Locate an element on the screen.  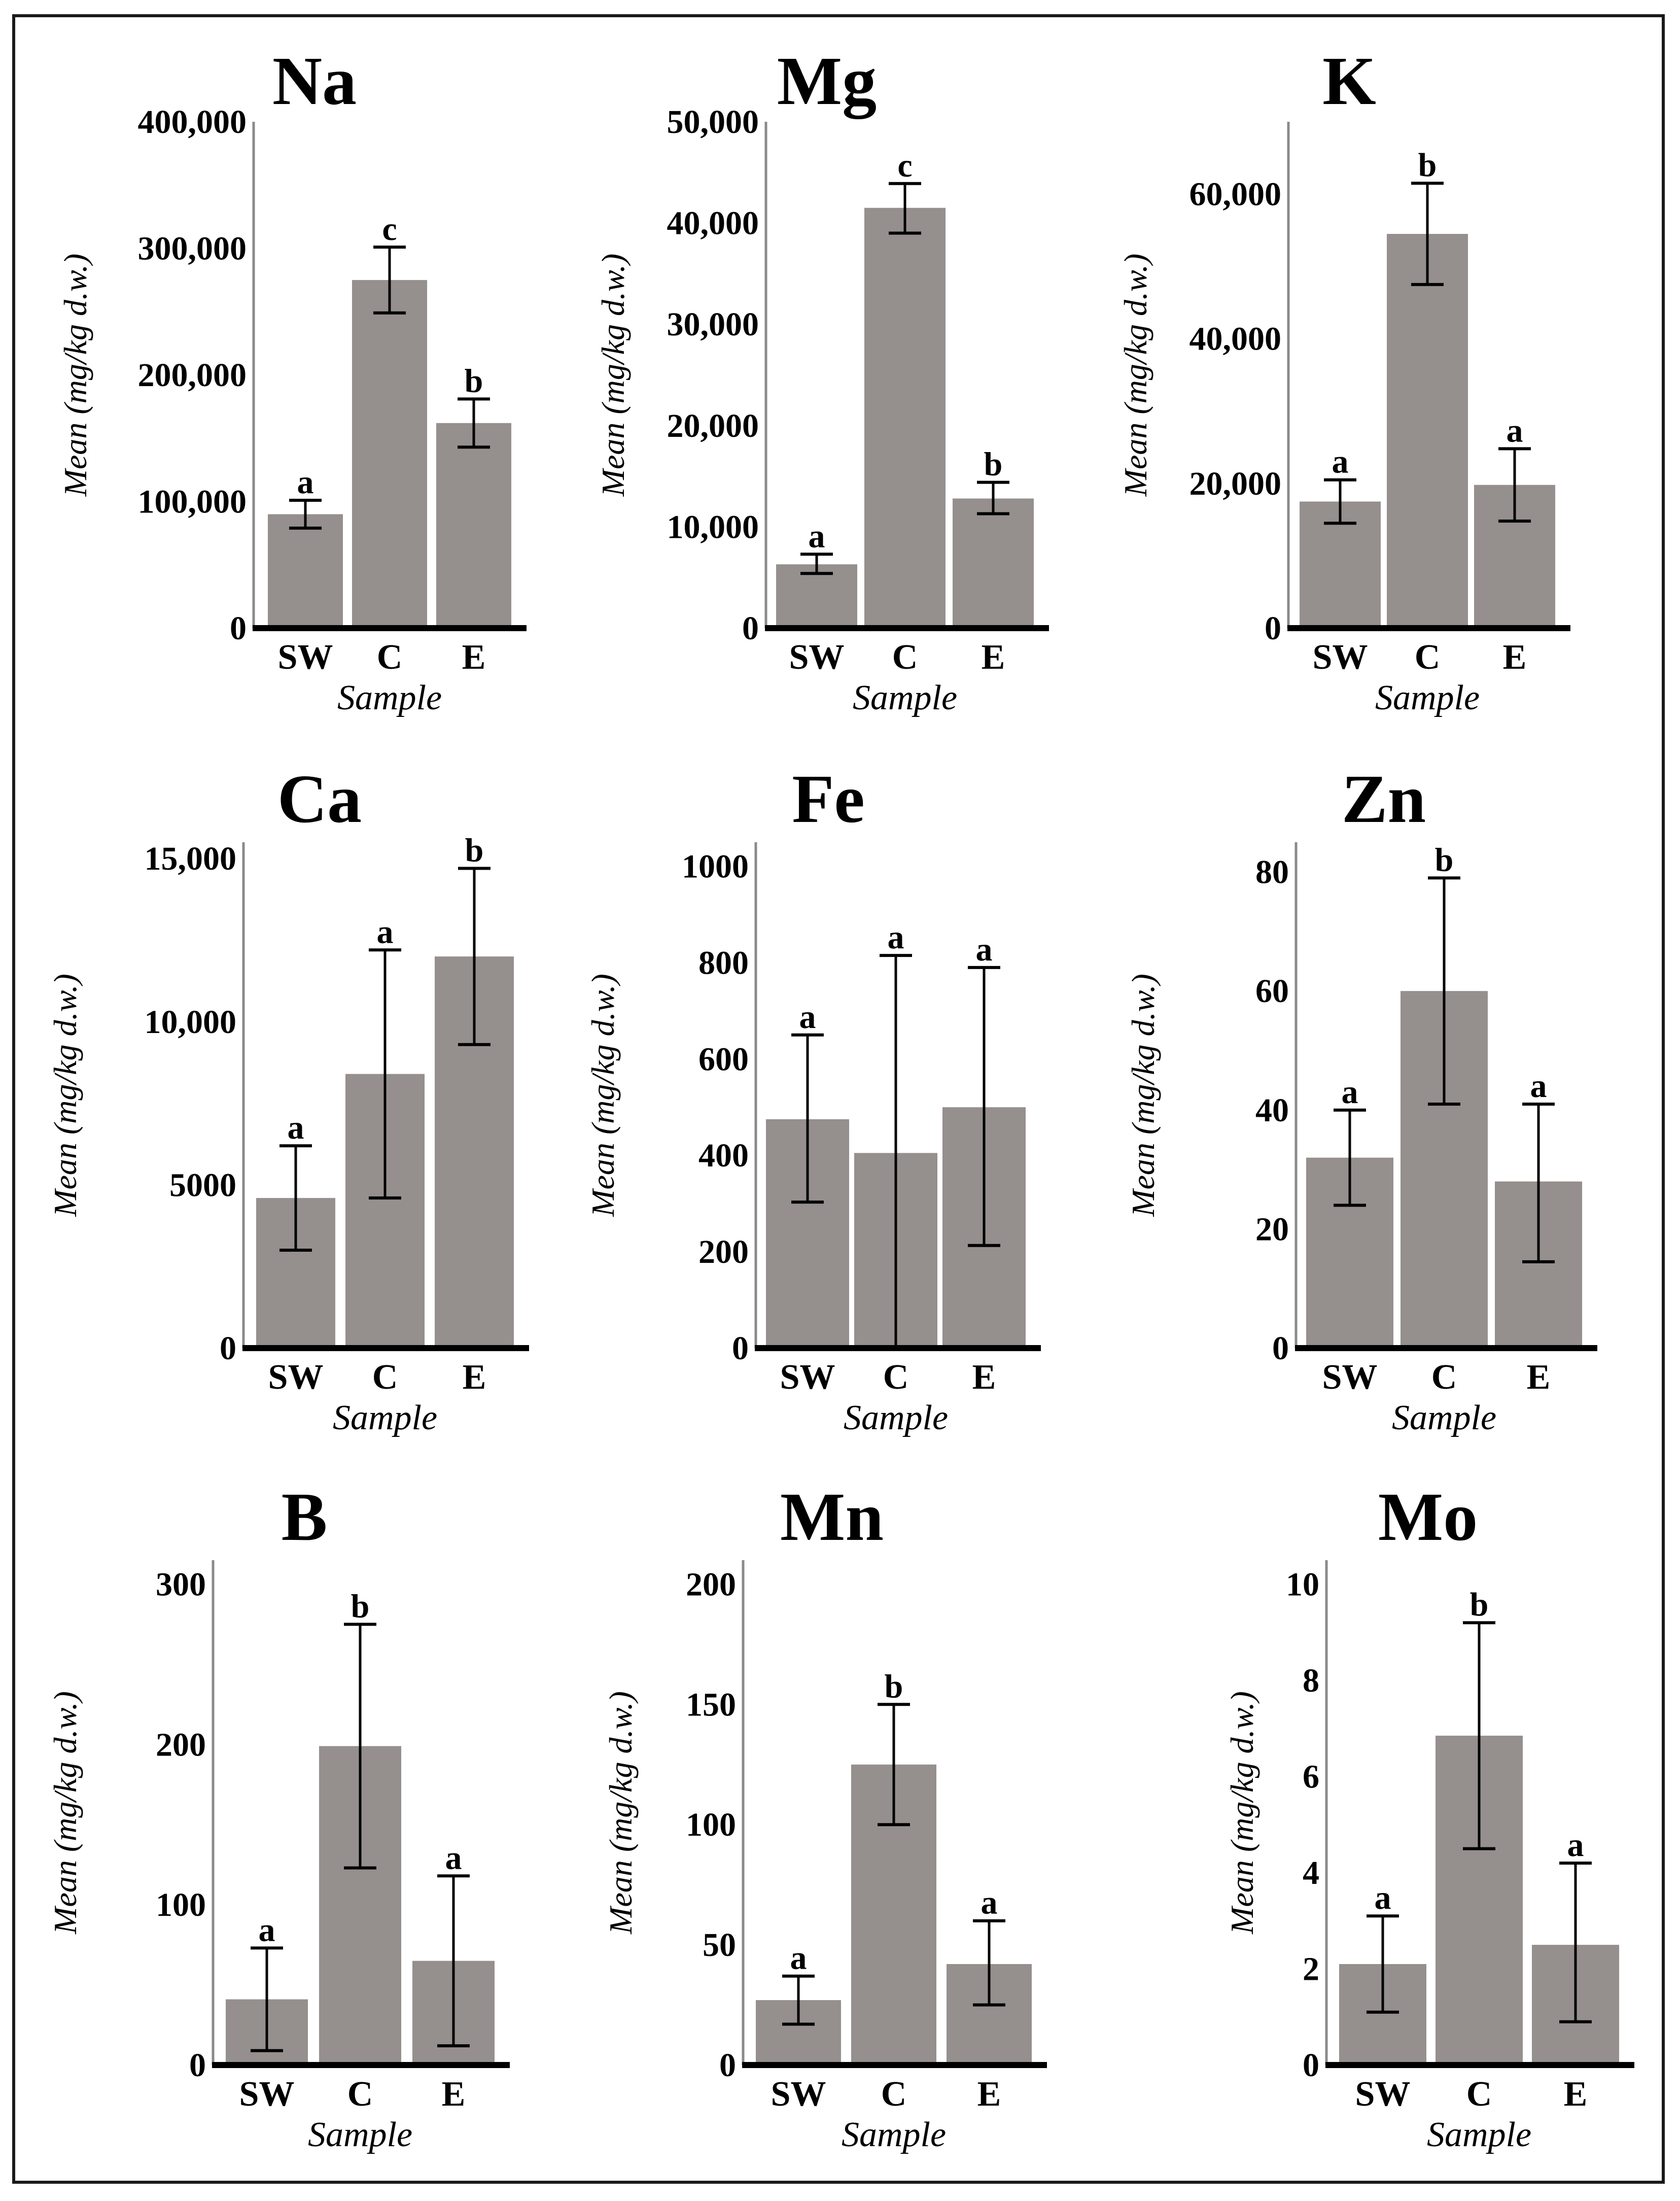
y-tick-label: 1000 is located at coordinates (716, 866).